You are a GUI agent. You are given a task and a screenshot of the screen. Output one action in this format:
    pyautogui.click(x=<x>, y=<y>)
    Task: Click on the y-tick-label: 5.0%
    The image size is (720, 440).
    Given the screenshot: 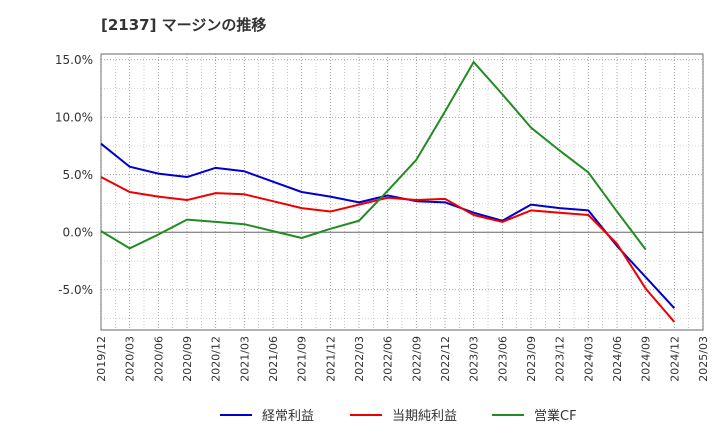 What is the action you would take?
    pyautogui.click(x=78, y=175)
    